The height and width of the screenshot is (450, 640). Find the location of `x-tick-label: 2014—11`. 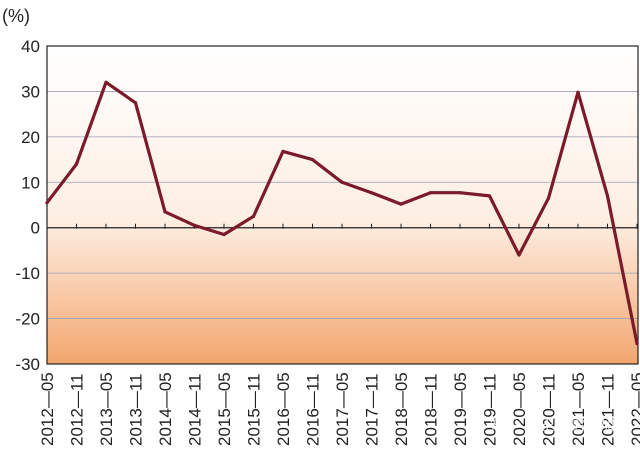

x-tick-label: 2014—11 is located at coordinates (195, 410).